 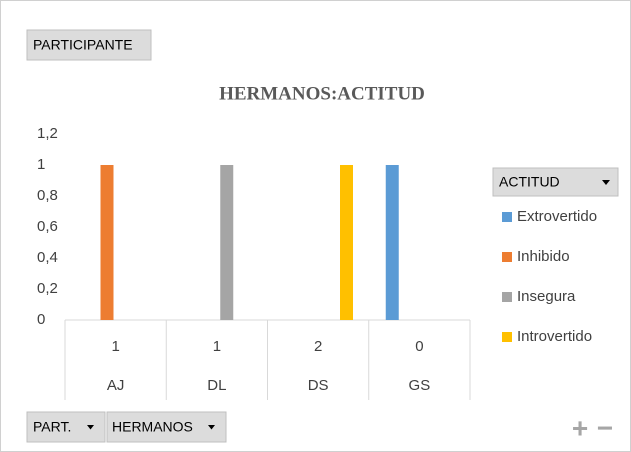 What do you see at coordinates (47, 257) in the screenshot?
I see `y-tick-label: 0,4` at bounding box center [47, 257].